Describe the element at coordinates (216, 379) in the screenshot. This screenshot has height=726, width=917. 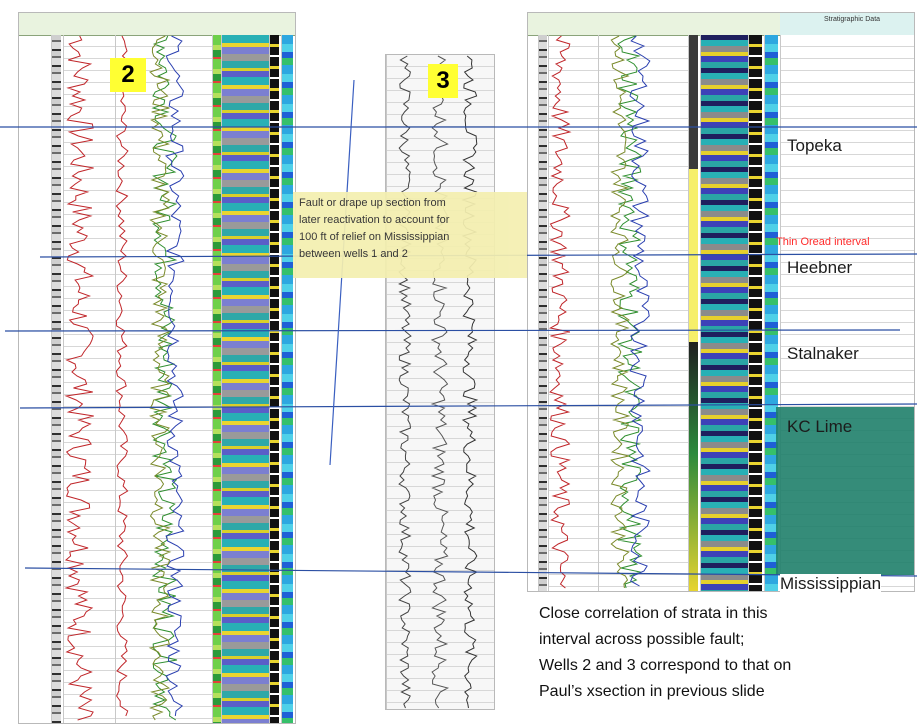
I see `well-2-color-strip-left` at that location.